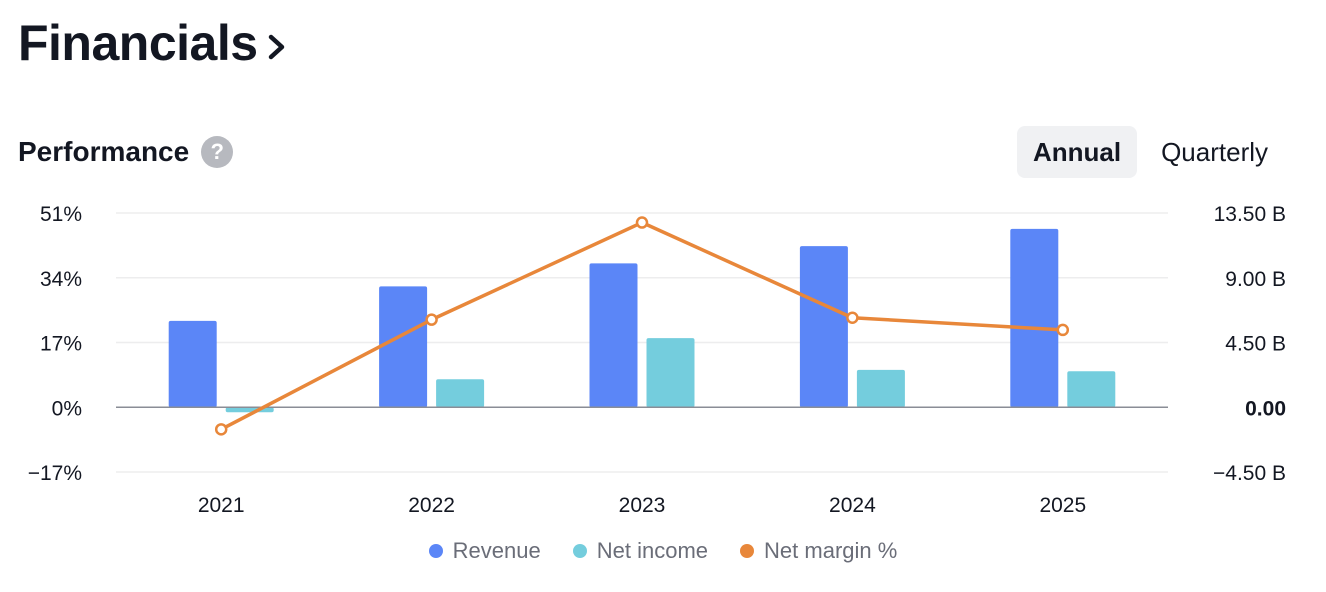  What do you see at coordinates (1250, 214) in the screenshot?
I see `right-axis-tick: 13.50 B` at bounding box center [1250, 214].